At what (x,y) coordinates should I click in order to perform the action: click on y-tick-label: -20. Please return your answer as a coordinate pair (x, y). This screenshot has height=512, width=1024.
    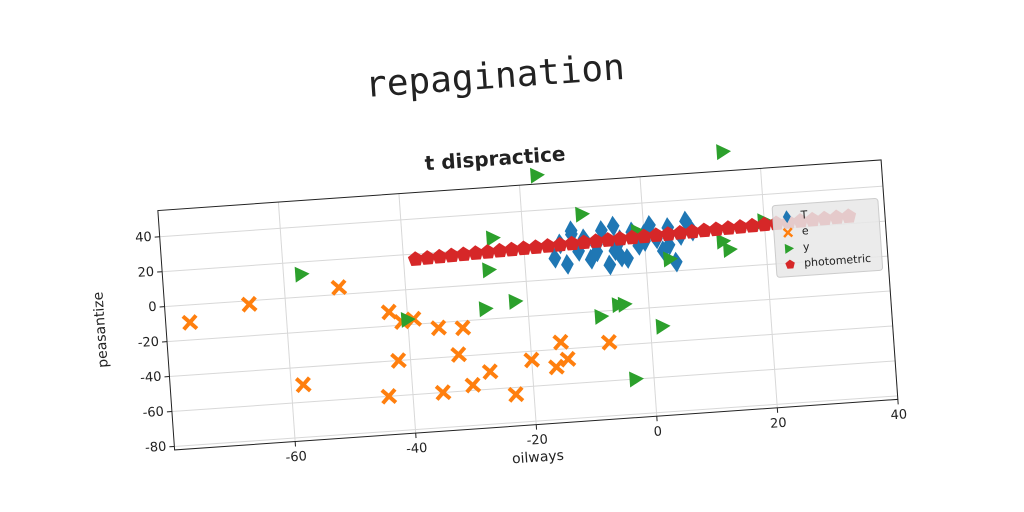
    Looking at the image, I should click on (148, 343).